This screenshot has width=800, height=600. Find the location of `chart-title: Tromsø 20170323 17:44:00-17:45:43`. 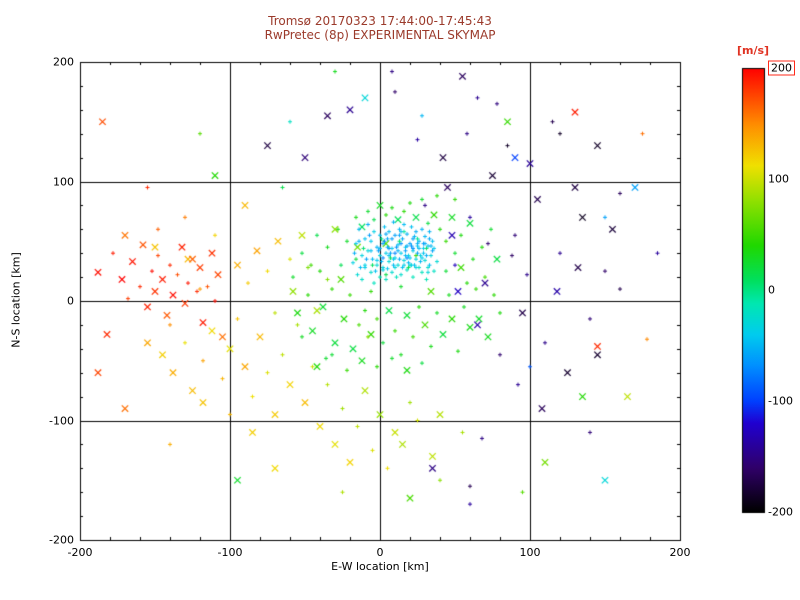

chart-title: Tromsø 20170323 17:44:00-17:45:43 is located at coordinates (380, 21).